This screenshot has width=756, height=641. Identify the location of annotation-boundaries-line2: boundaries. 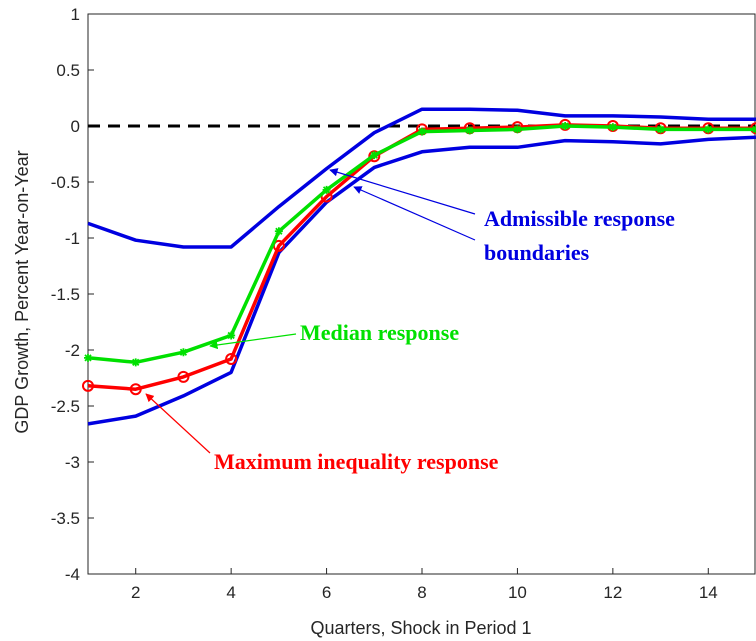
(537, 252).